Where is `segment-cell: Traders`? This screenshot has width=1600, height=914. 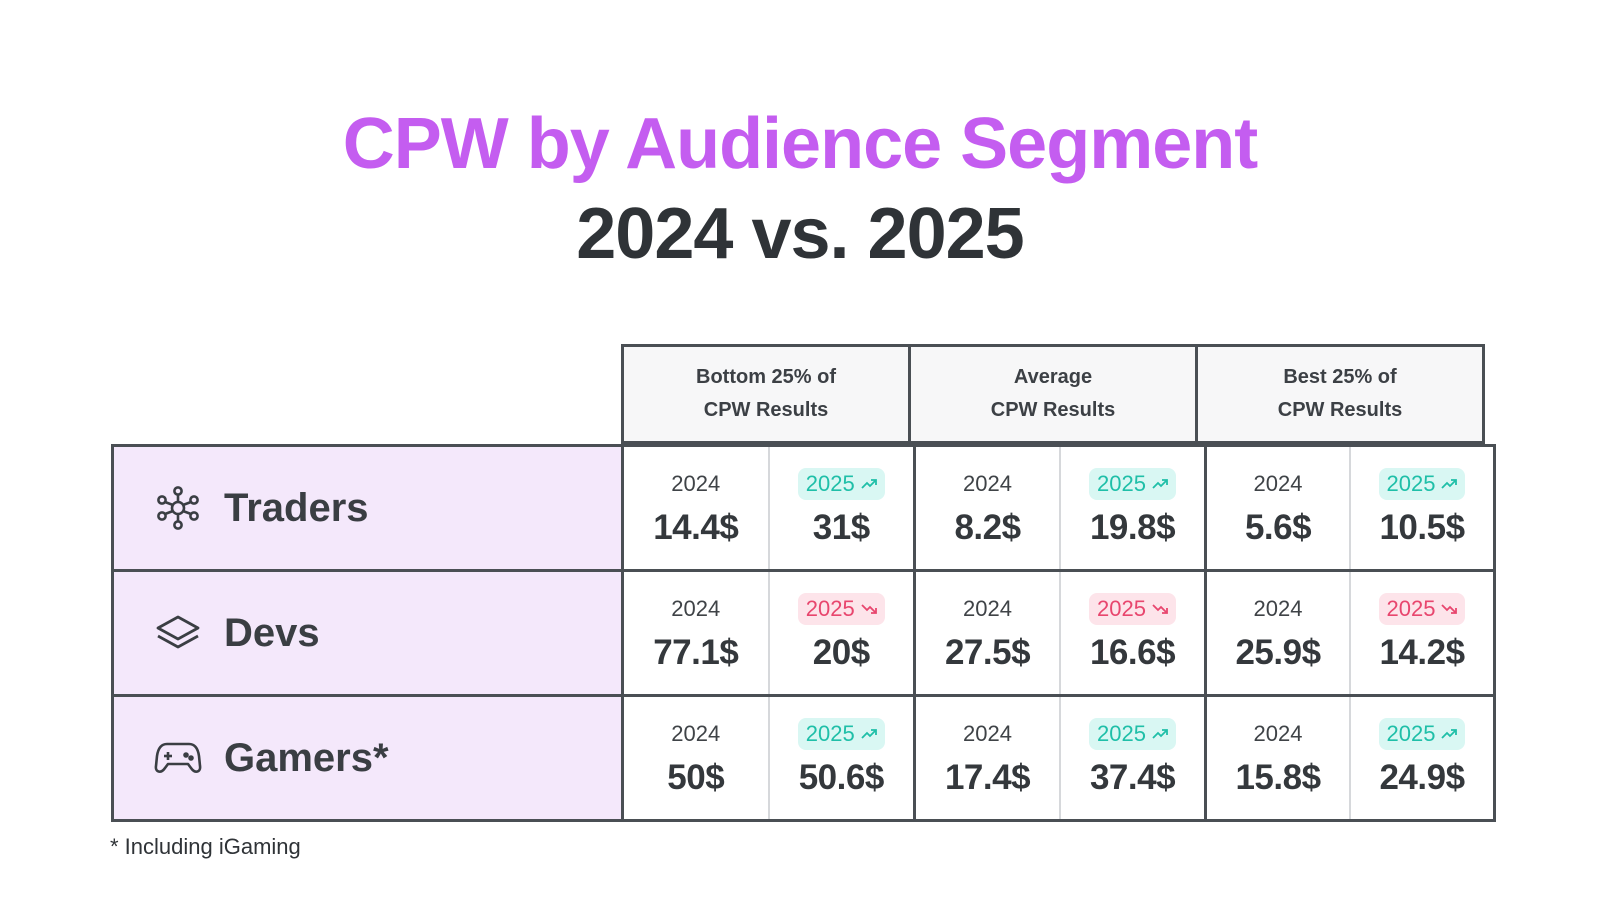 segment-cell: Traders is located at coordinates (369, 508).